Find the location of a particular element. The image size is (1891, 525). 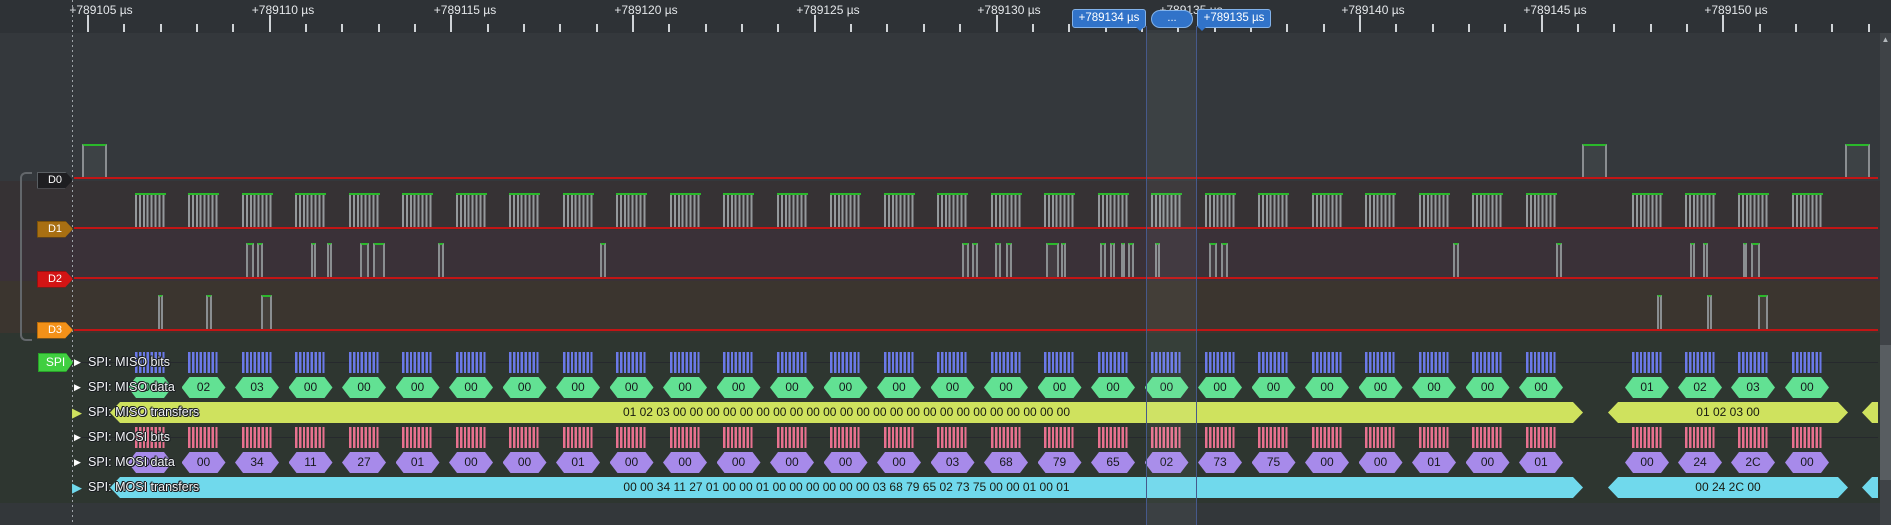

channel-baseline-d0 is located at coordinates (976, 178).